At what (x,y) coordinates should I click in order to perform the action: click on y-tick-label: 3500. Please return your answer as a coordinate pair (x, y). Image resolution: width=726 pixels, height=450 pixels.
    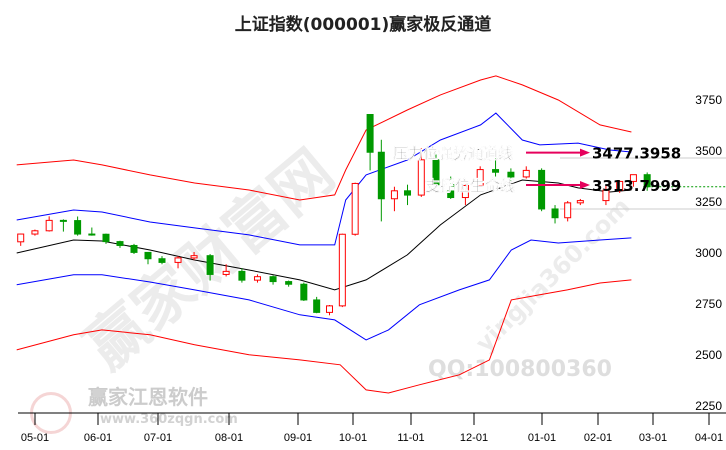
    Looking at the image, I should click on (708, 151).